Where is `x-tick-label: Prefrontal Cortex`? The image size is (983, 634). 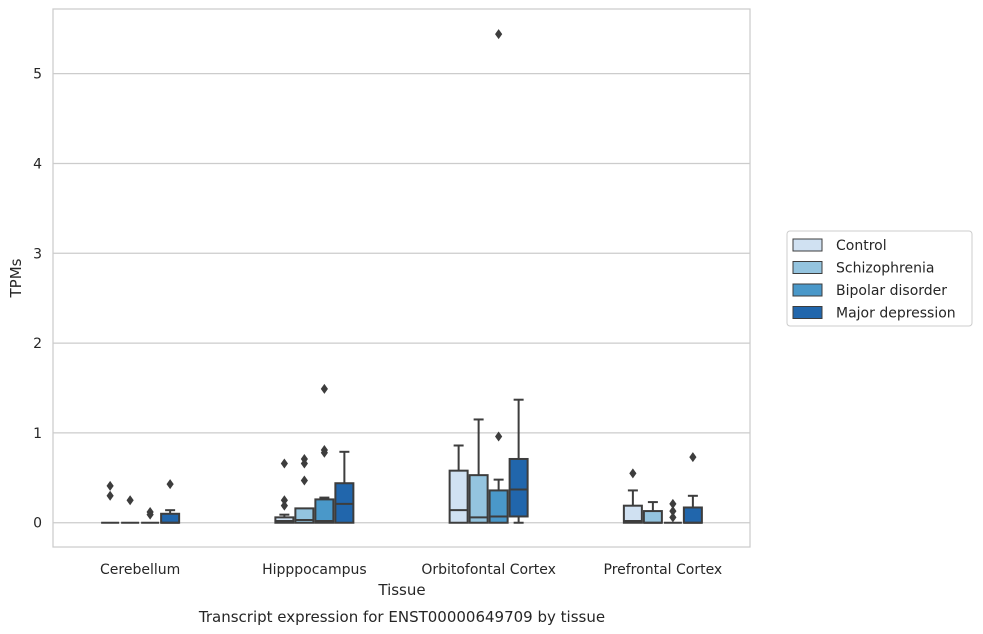
x-tick-label: Prefrontal Cortex is located at coordinates (663, 570).